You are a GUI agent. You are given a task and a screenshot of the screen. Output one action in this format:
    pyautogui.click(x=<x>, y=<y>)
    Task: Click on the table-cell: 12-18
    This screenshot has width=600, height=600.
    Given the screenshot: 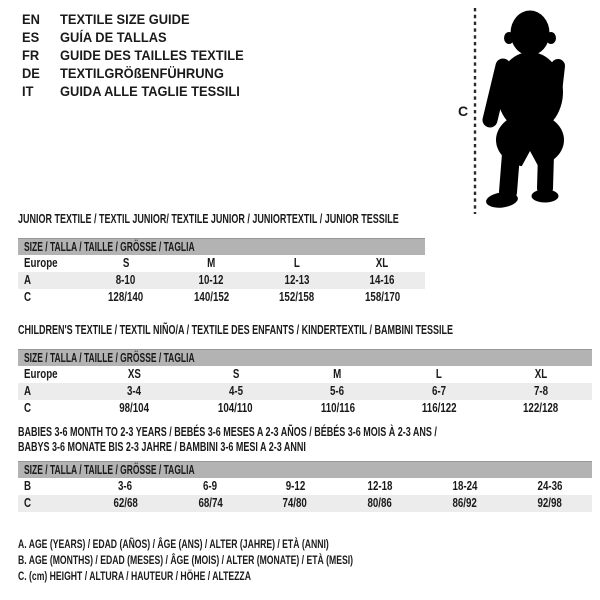 What is the action you would take?
    pyautogui.click(x=380, y=486)
    